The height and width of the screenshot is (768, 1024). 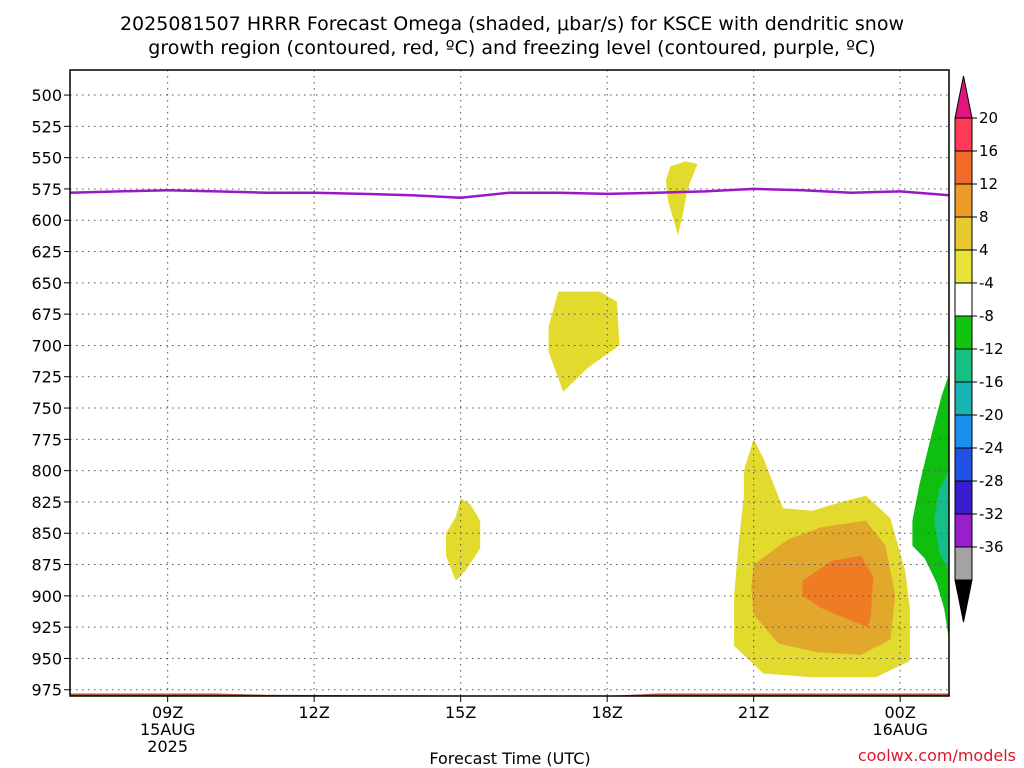 I want to click on colorbar-tick-label: -4, so click(x=986, y=283).